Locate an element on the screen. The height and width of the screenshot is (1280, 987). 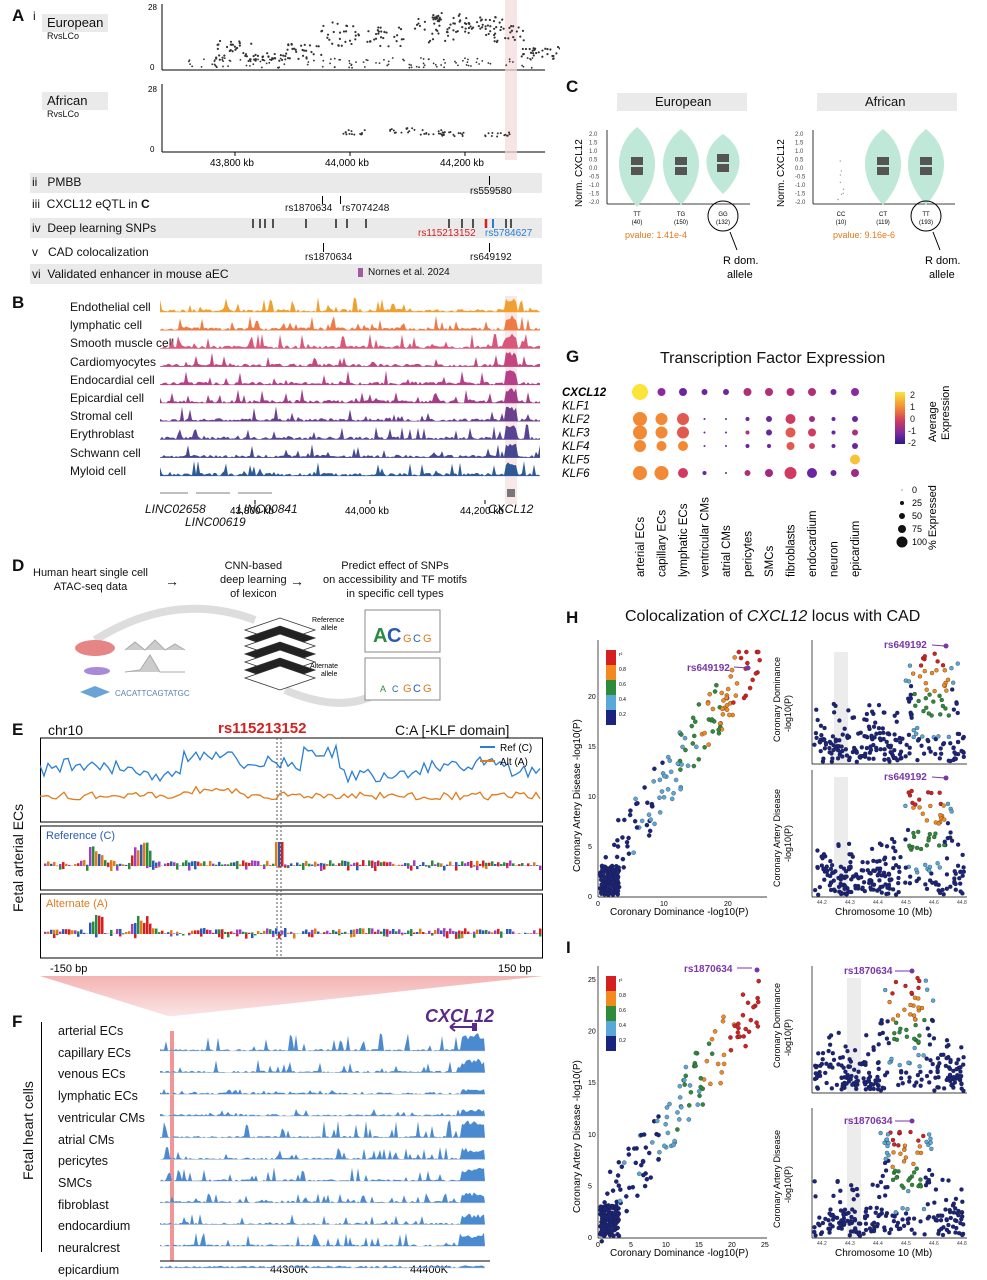
c-eu-band is located at coordinates (682, 102).